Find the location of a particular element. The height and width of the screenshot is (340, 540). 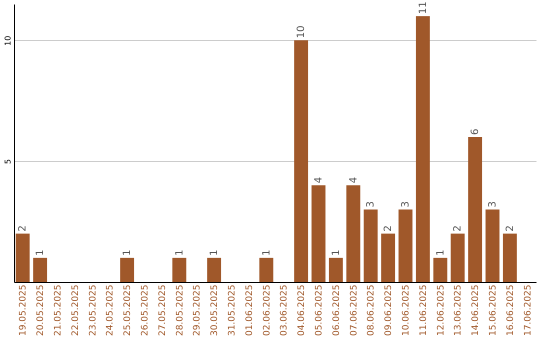

x-tick-label: 20.05.2025 is located at coordinates (41, 310).